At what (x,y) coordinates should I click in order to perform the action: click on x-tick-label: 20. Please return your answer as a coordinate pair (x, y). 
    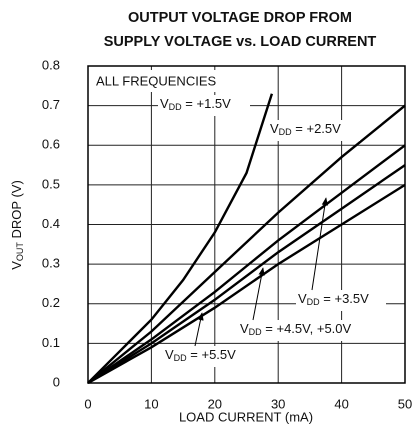
    Looking at the image, I should click on (215, 403).